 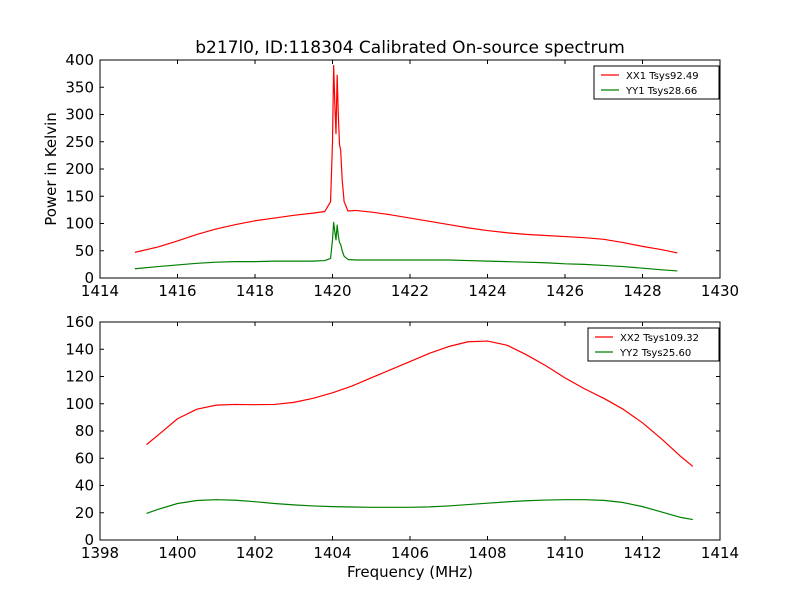 What do you see at coordinates (79, 87) in the screenshot?
I see `y-tick-label: 350` at bounding box center [79, 87].